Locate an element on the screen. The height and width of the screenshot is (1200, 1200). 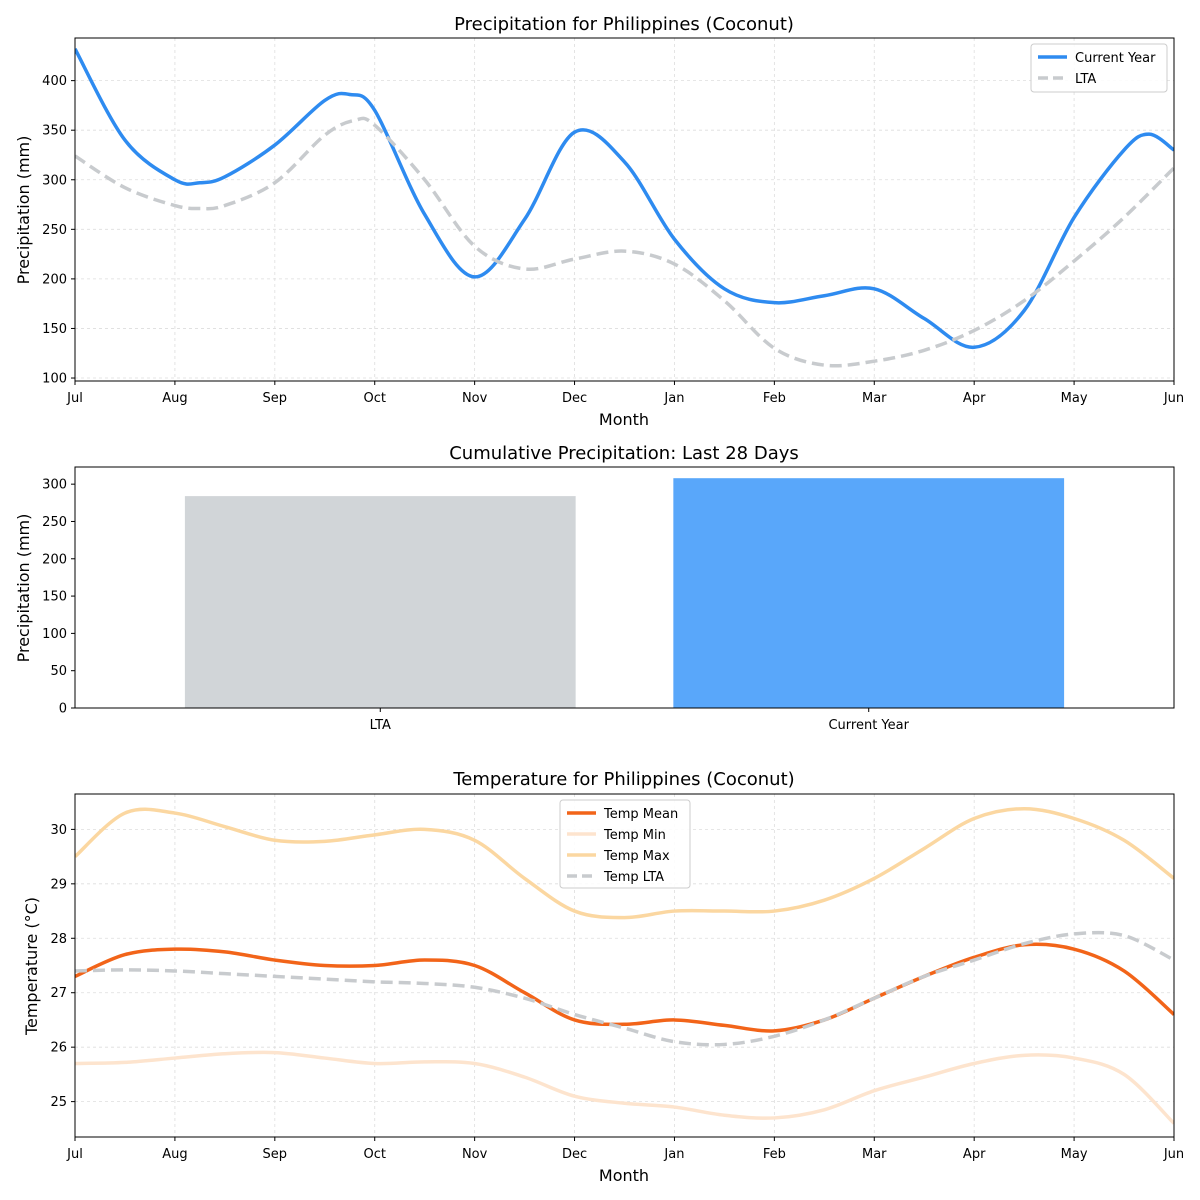
chart-title: Cumulative Precipitation: Last 28 Days is located at coordinates (624, 453).